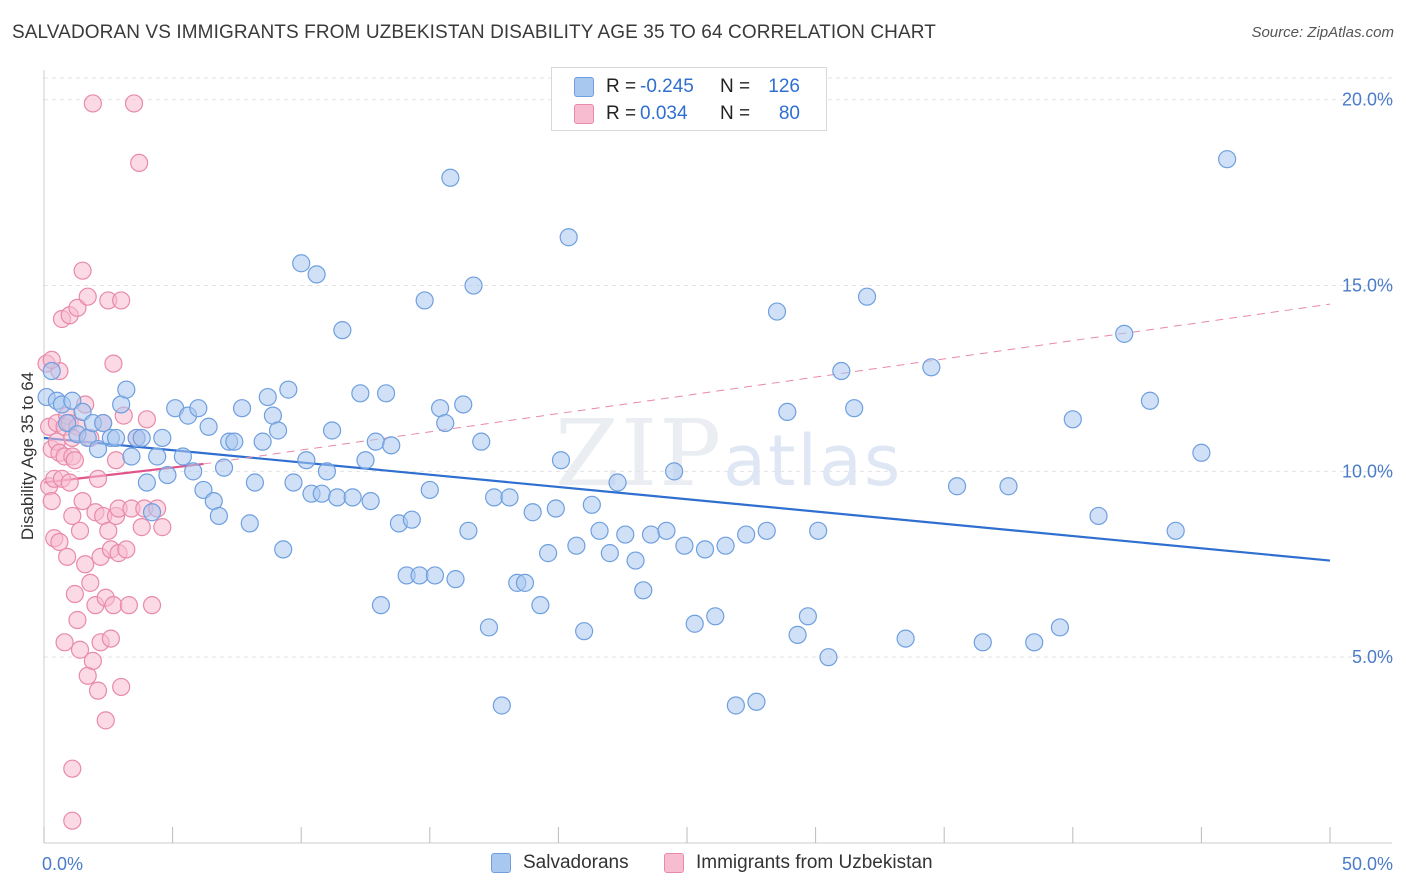 The height and width of the screenshot is (892, 1406). What do you see at coordinates (62, 864) in the screenshot?
I see `x-tick-label: 0.0%` at bounding box center [62, 864].